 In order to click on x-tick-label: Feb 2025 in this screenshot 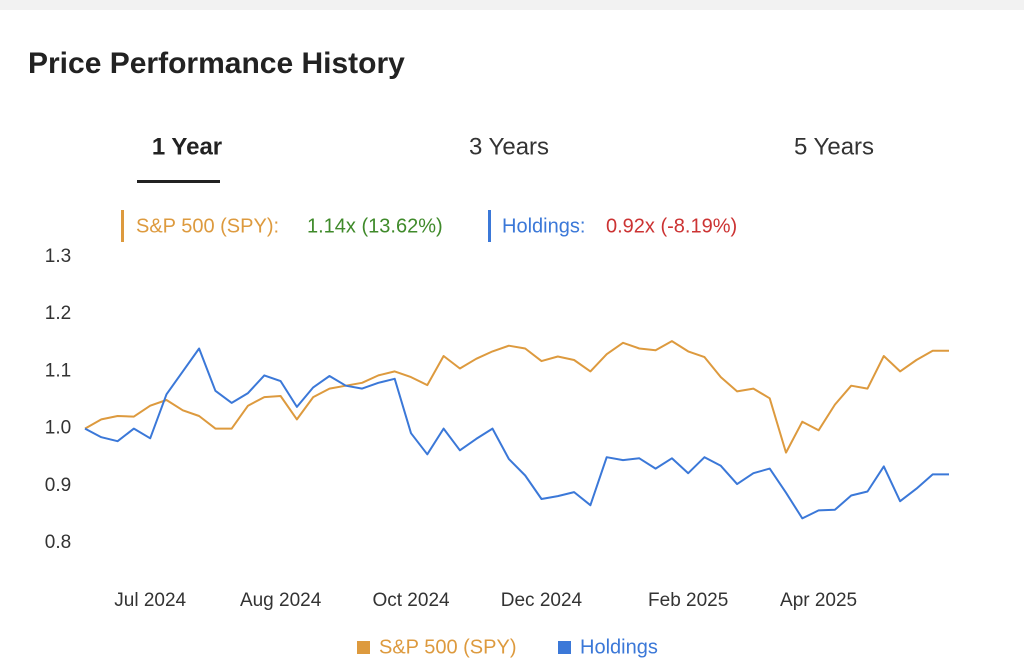, I will do `click(688, 600)`.